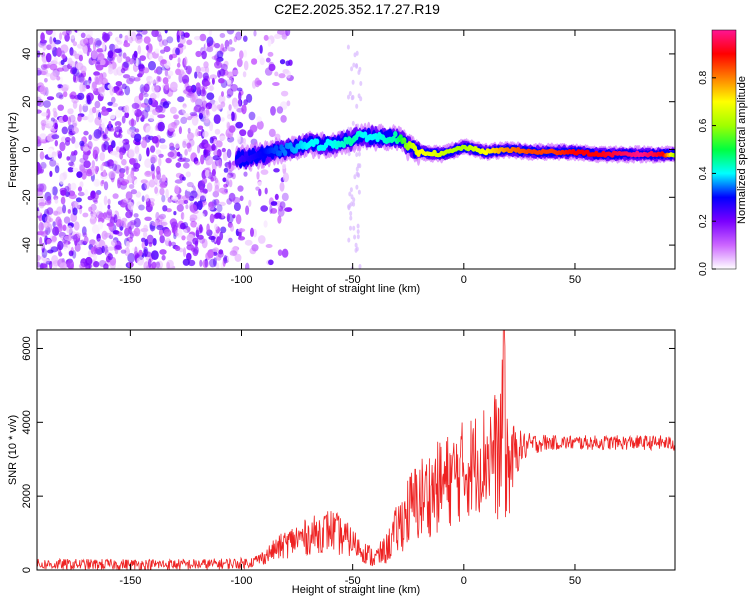 The width and height of the screenshot is (750, 600). Describe the element at coordinates (276, 148) in the screenshot. I see `ridge-cell` at that location.